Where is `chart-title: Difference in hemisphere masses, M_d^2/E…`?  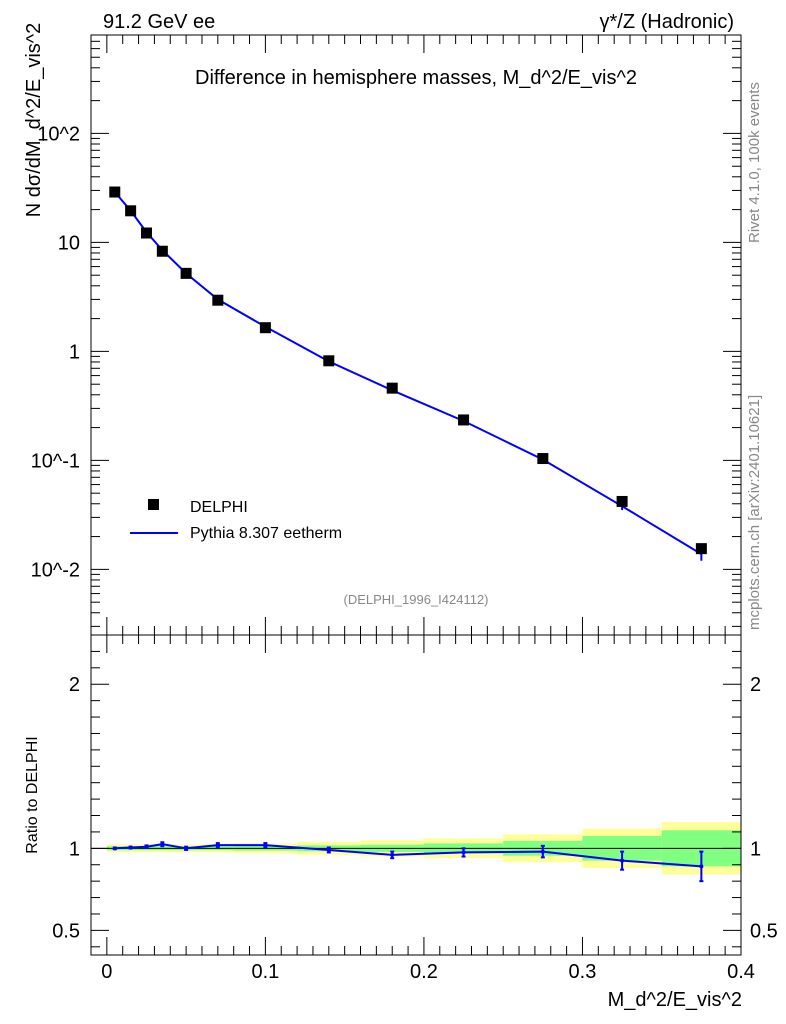 chart-title: Difference in hemisphere masses, M_d^2/E… is located at coordinates (416, 78).